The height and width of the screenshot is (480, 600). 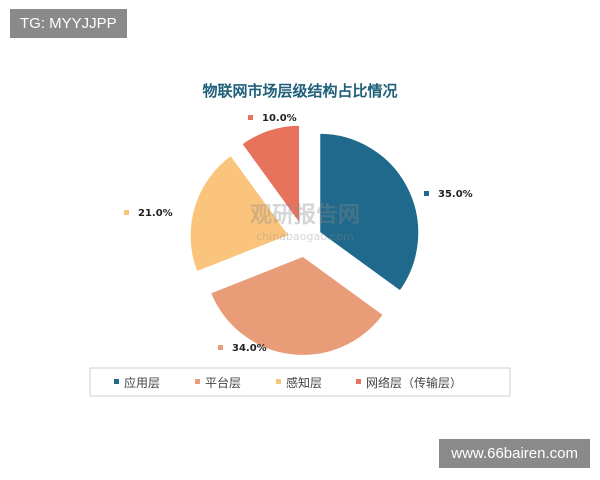 What do you see at coordinates (455, 194) in the screenshot?
I see `data-label: 35.0%` at bounding box center [455, 194].